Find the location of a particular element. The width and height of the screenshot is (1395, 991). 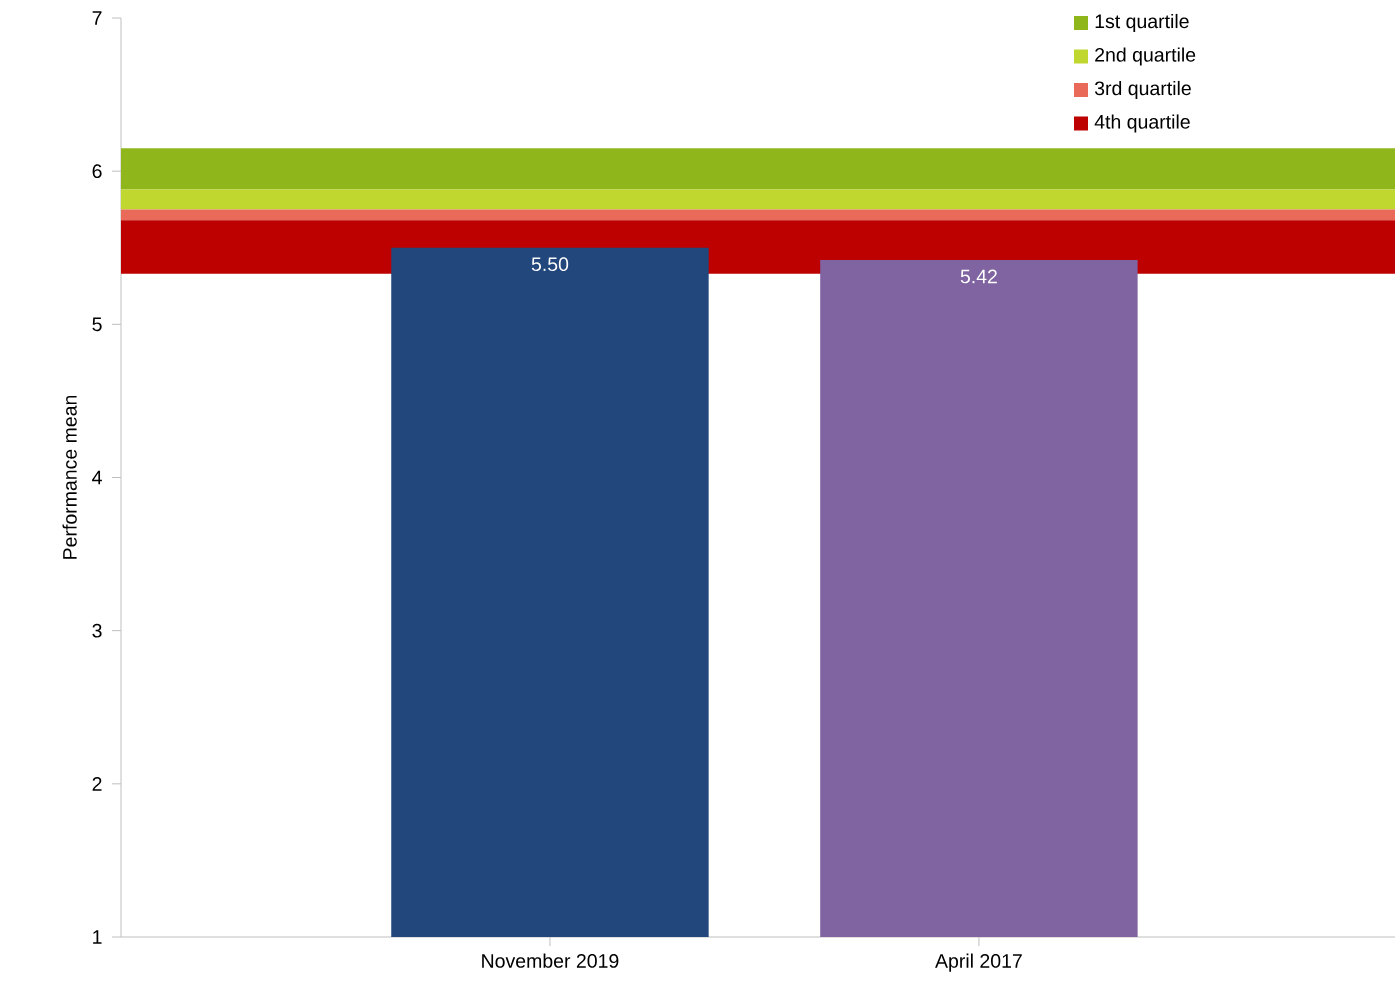

y-tick-label: 4 is located at coordinates (97, 477).